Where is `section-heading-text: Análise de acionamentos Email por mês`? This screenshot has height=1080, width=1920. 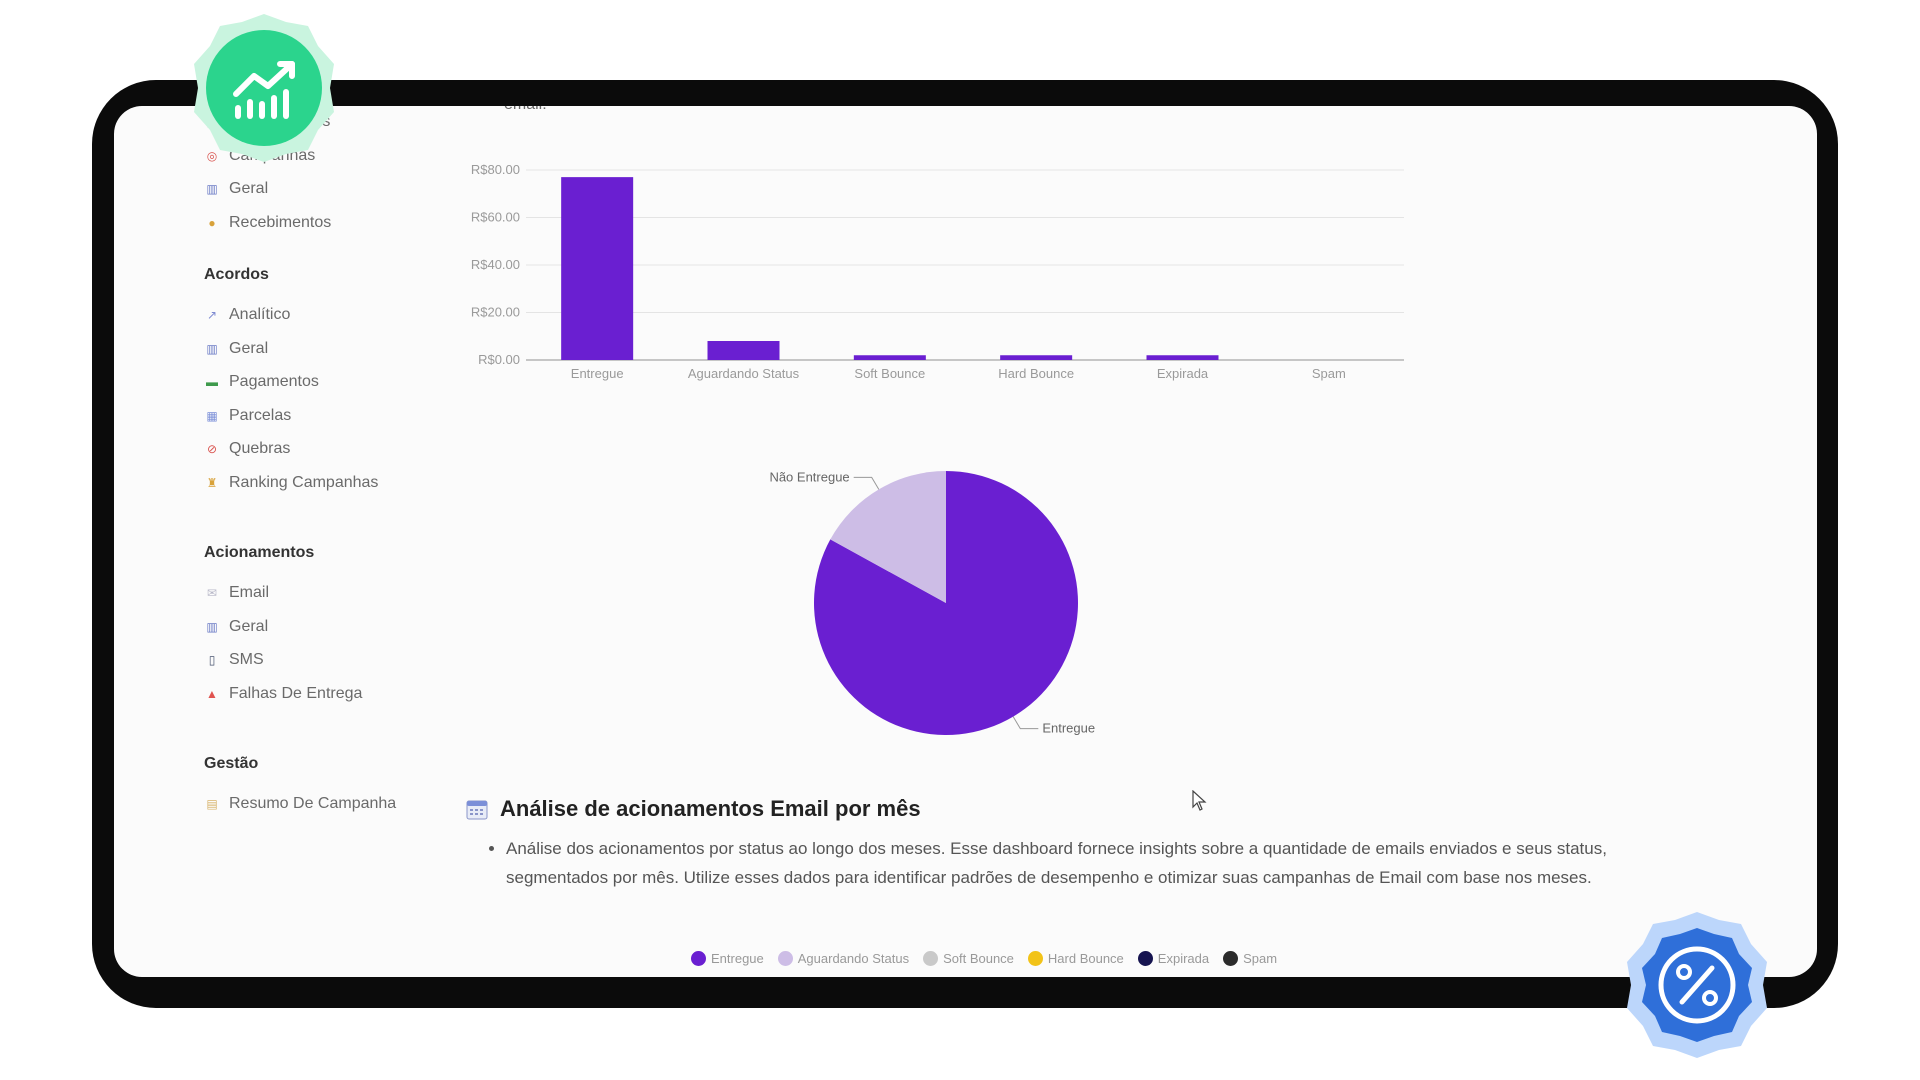 section-heading-text: Análise de acionamentos Email por mês is located at coordinates (710, 808).